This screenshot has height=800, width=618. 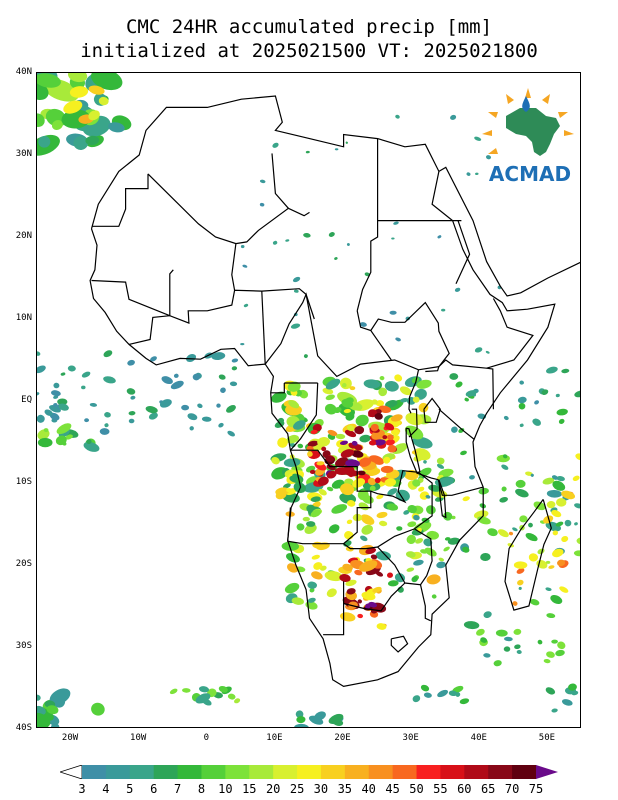 What do you see at coordinates (345, 789) in the screenshot?
I see `colorbar-label: 35` at bounding box center [345, 789].